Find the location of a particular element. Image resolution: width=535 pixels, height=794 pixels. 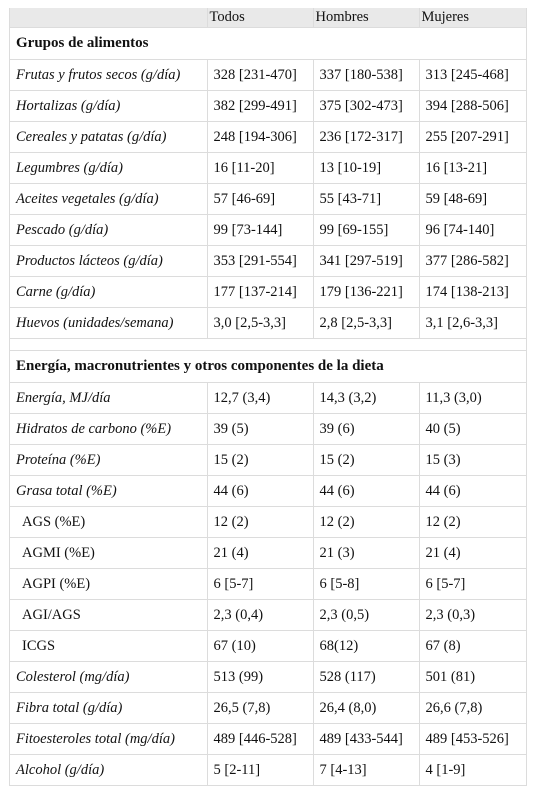

cell-mujeres: 501 (81) is located at coordinates (472, 677).